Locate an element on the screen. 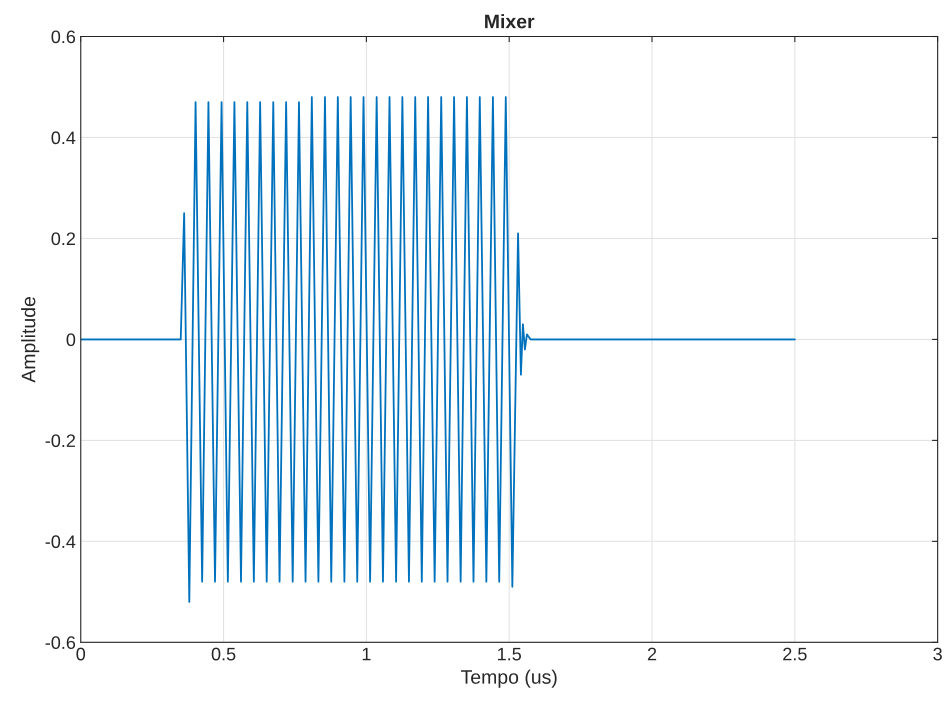  x-tick-label: 0.5 is located at coordinates (224, 654).